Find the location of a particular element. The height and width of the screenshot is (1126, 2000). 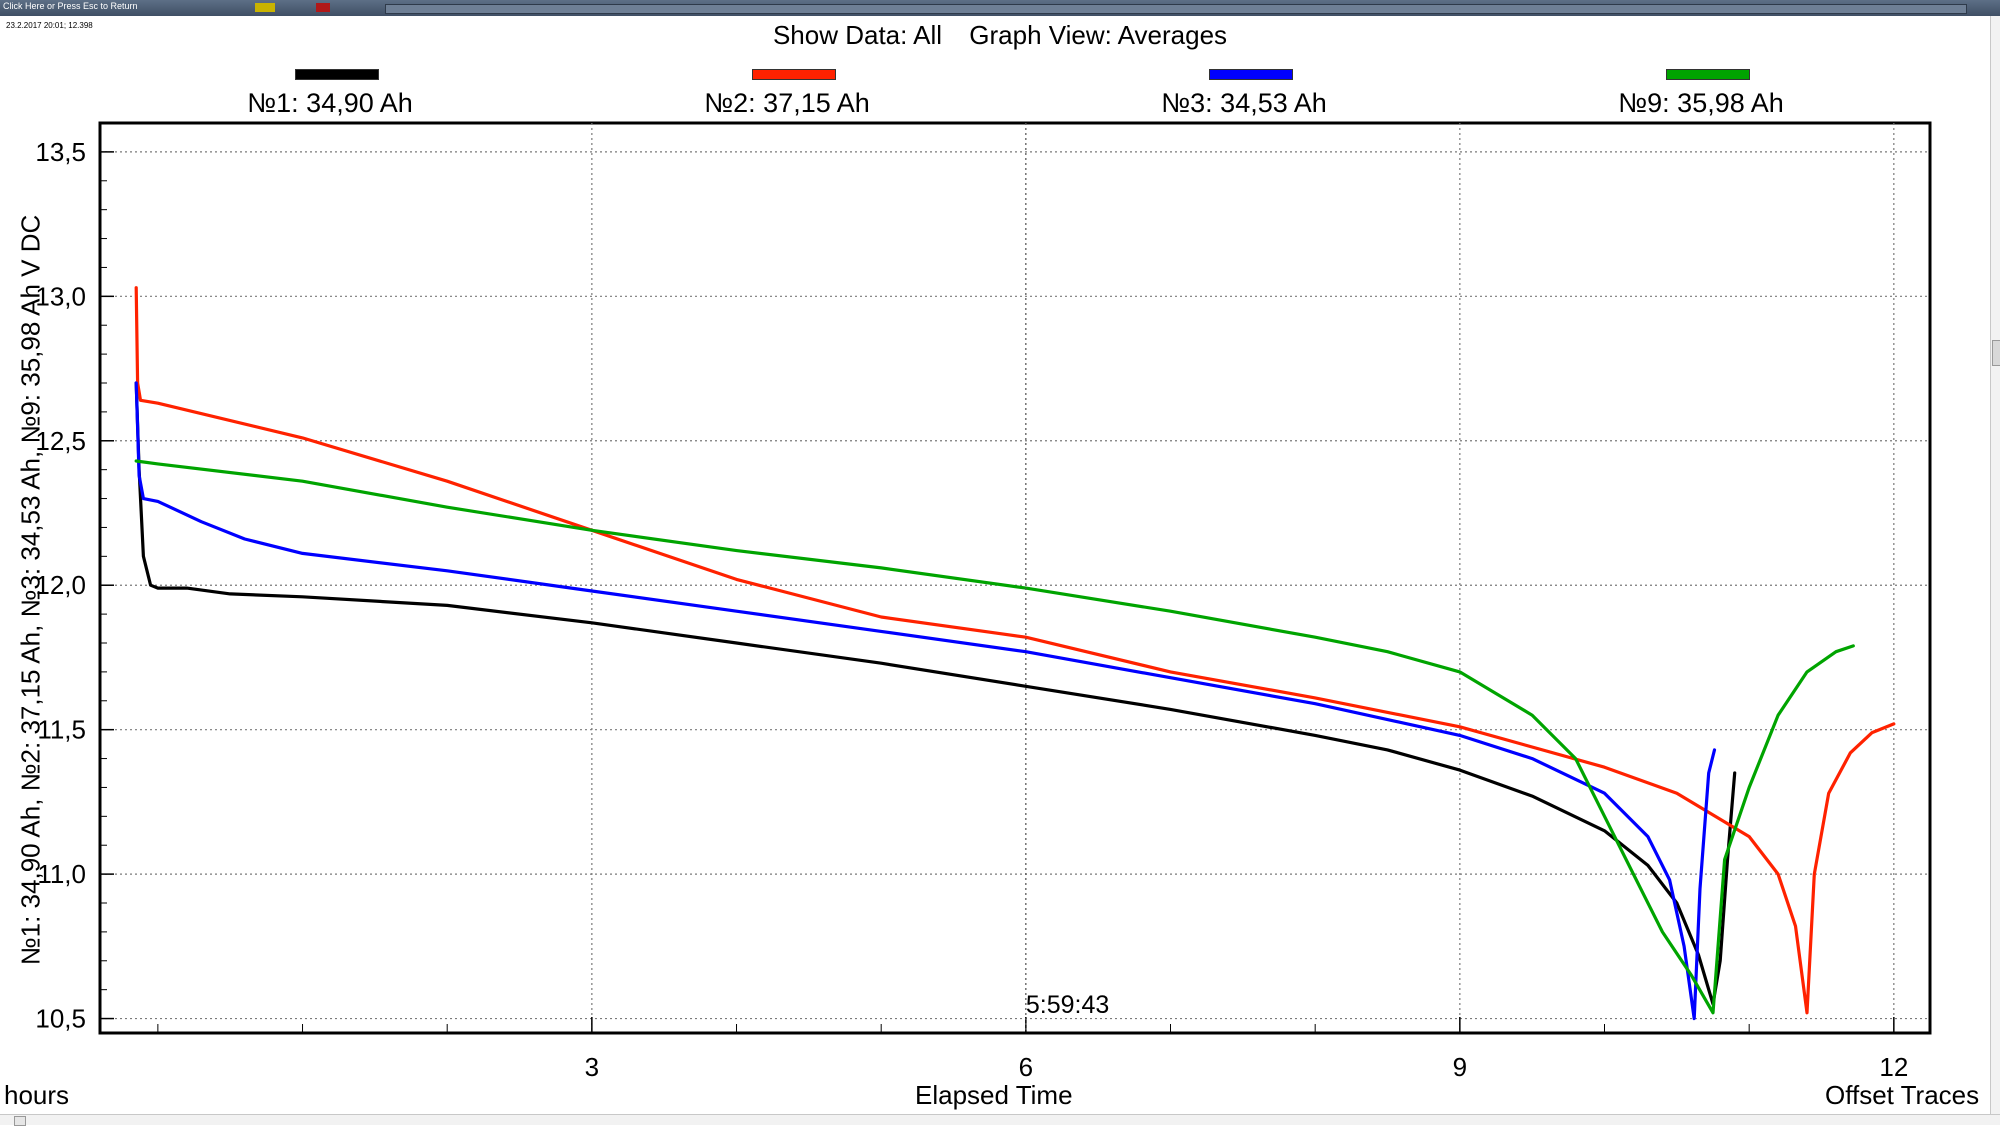

legend-entry-3: №3: 34,53 Ah is located at coordinates (1244, 92).